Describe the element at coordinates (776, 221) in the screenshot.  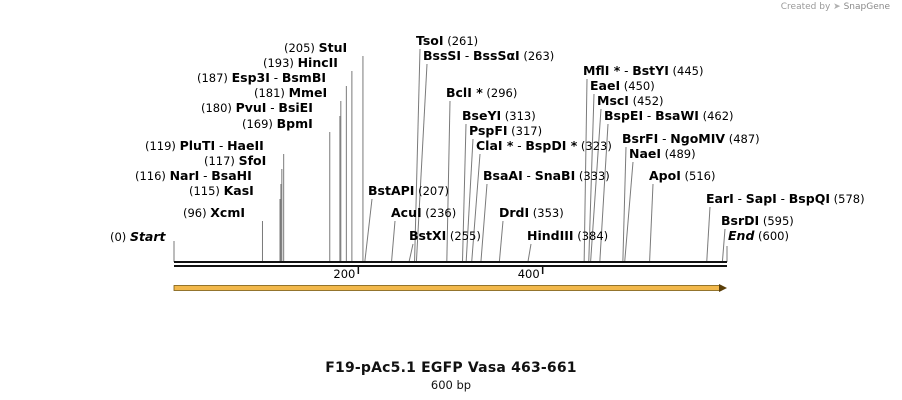
I see `site-position: (595)` at that location.